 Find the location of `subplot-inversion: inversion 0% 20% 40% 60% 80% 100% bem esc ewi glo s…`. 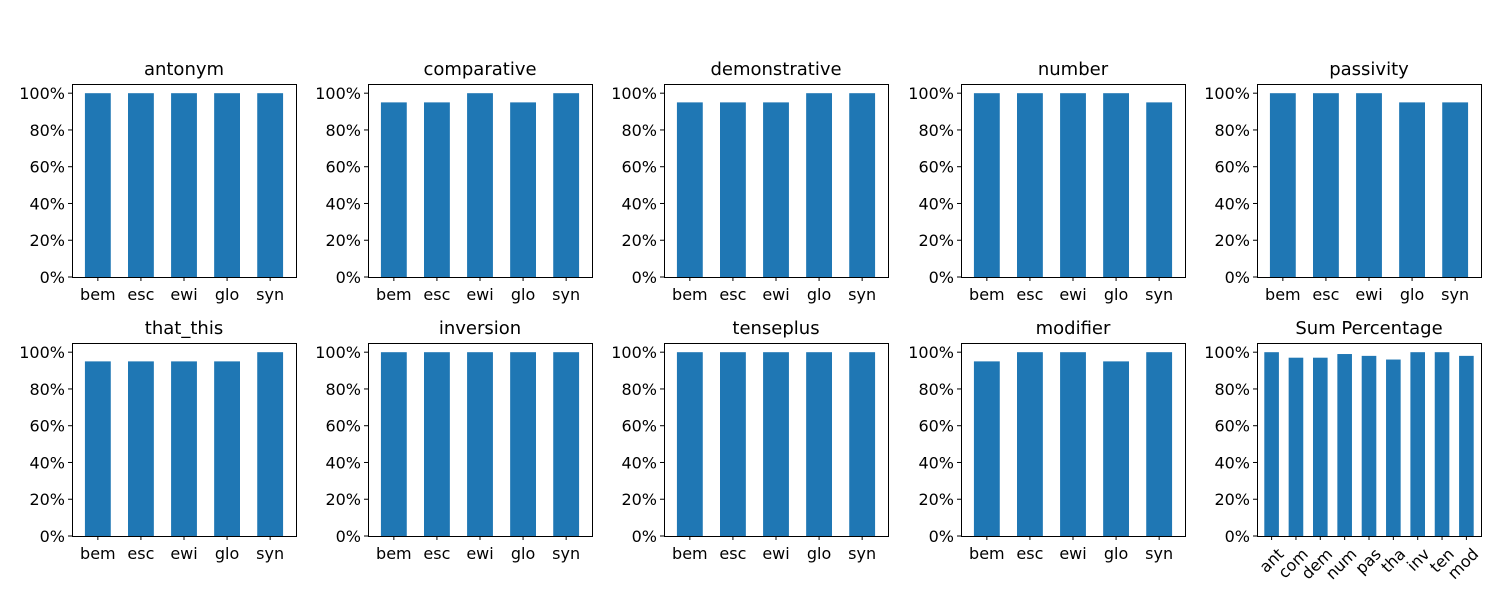

subplot-inversion: inversion 0% 20% 40% 60% 80% 100% bem esc ewi glo s… is located at coordinates (454, 440).